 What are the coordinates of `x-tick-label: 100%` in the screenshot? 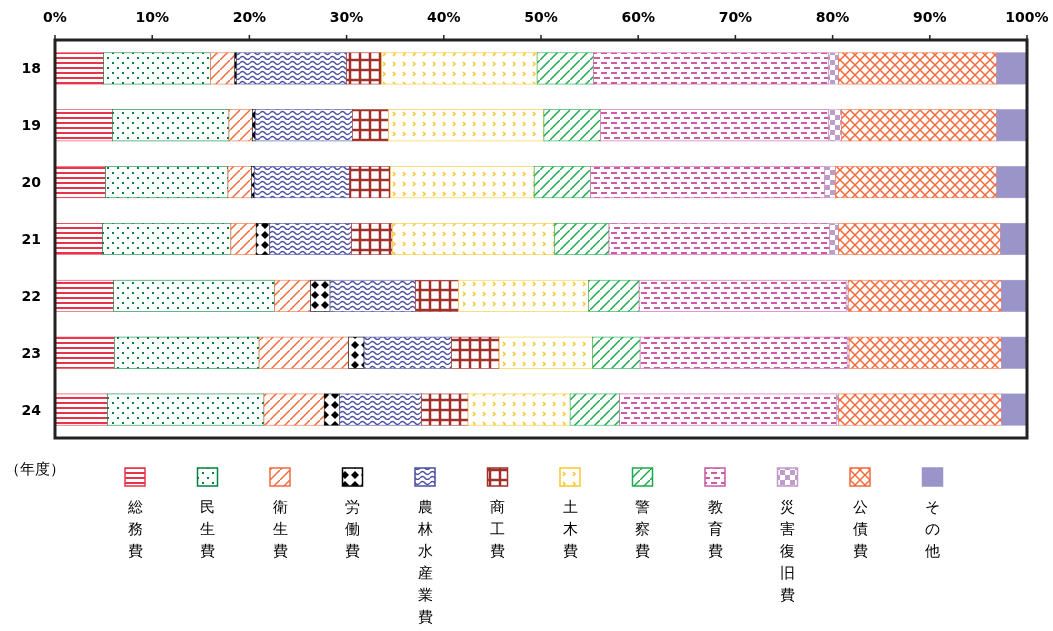 It's located at (1027, 17).